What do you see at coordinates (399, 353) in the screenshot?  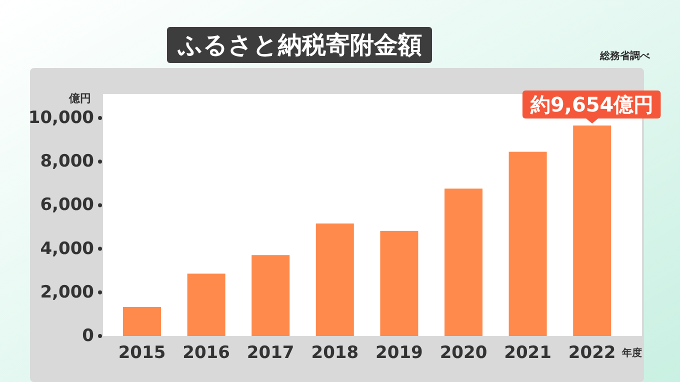 I see `x-tick-label: 2019` at bounding box center [399, 353].